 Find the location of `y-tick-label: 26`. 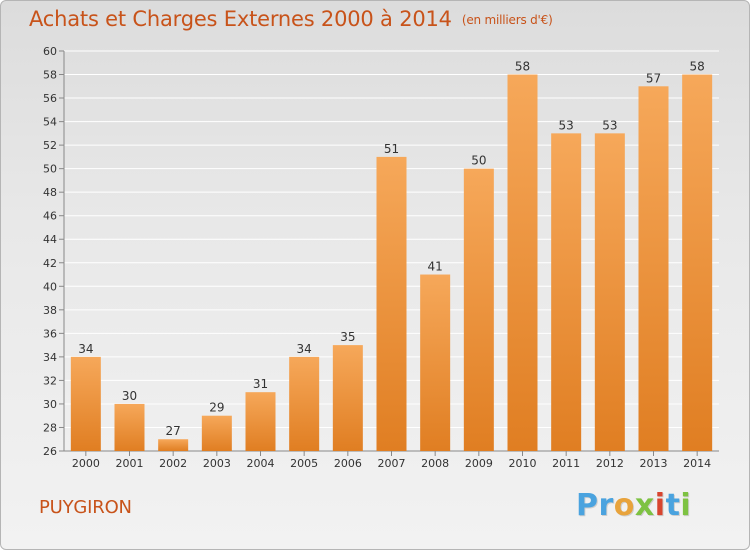

y-tick-label: 26 is located at coordinates (50, 451).